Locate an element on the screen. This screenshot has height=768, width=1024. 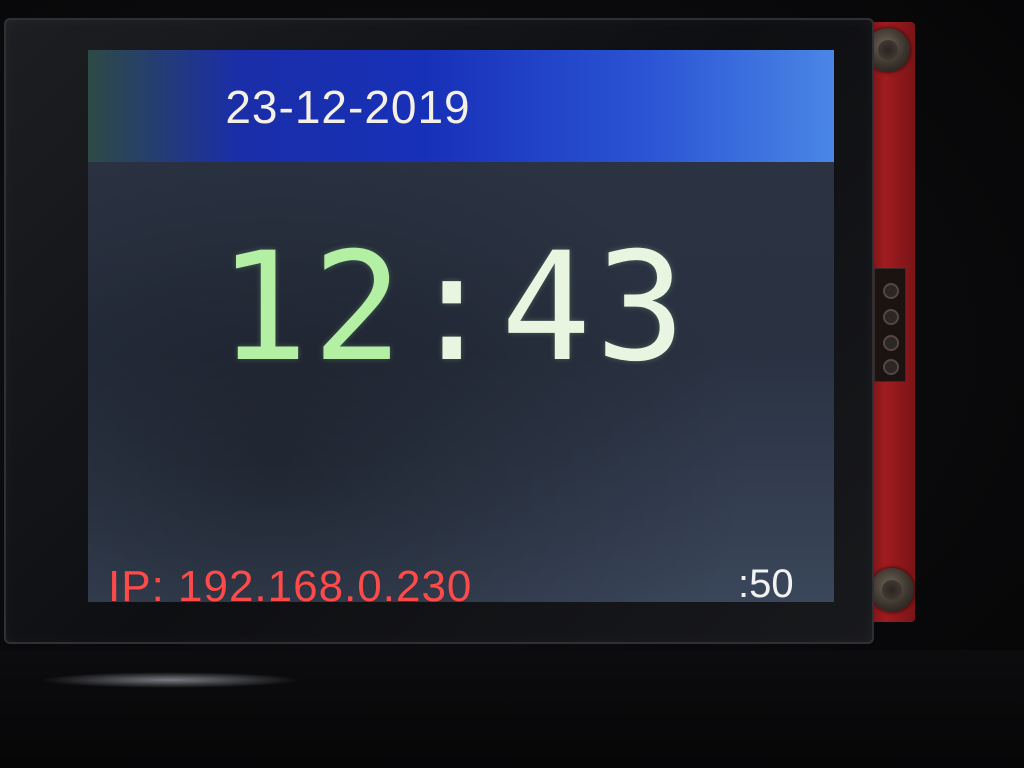
ip-address-label: IP: 192.168.0.230 is located at coordinates (290, 582).